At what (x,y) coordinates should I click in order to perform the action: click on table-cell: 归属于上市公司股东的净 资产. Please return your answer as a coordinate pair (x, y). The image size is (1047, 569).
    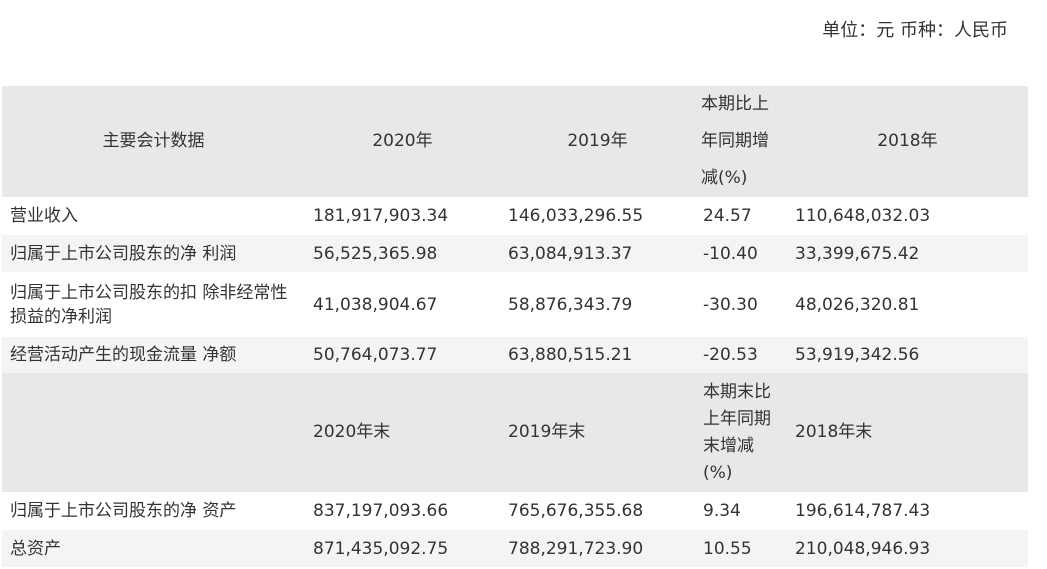
    Looking at the image, I should click on (123, 511).